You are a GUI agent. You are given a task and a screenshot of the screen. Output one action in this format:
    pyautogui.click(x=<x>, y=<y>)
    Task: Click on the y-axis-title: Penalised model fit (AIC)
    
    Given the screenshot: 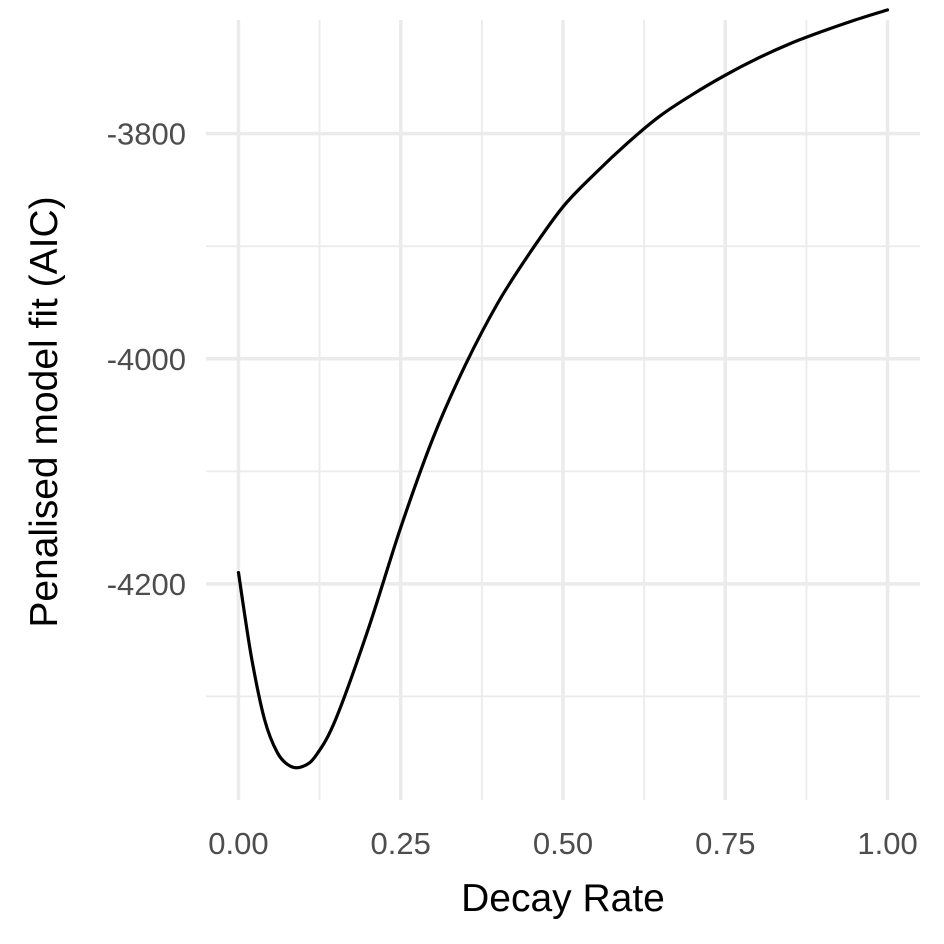 What is the action you would take?
    pyautogui.click(x=44, y=411)
    